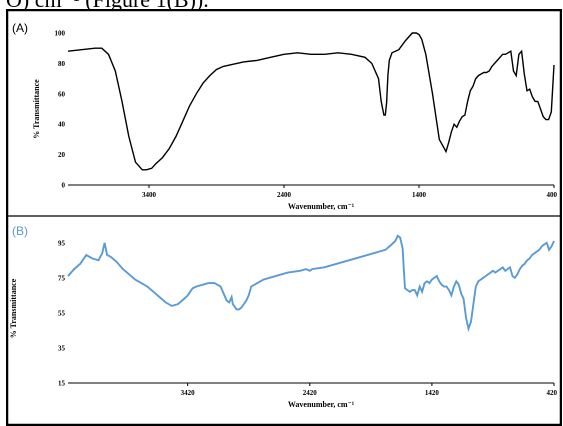 The width and height of the screenshot is (563, 426). Describe the element at coordinates (432, 393) in the screenshot. I see `x-tick-label: 1420` at that location.